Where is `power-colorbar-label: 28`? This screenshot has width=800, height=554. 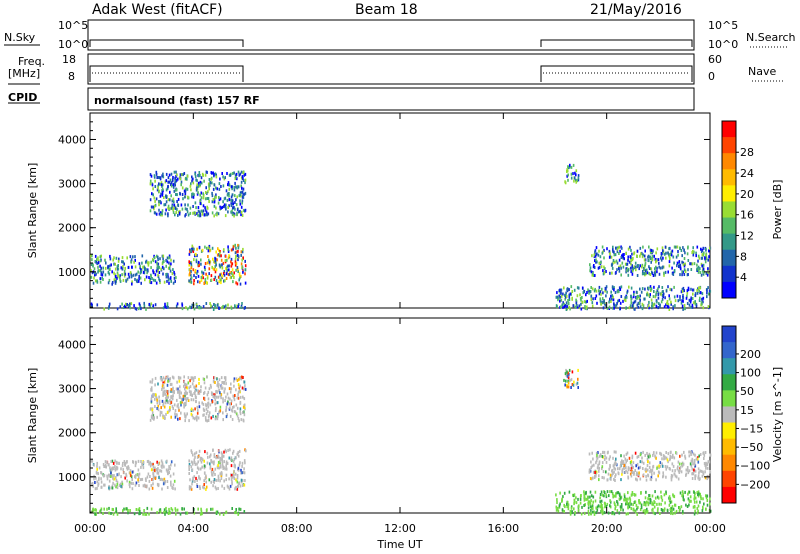
power-colorbar-label: 28 is located at coordinates (747, 152).